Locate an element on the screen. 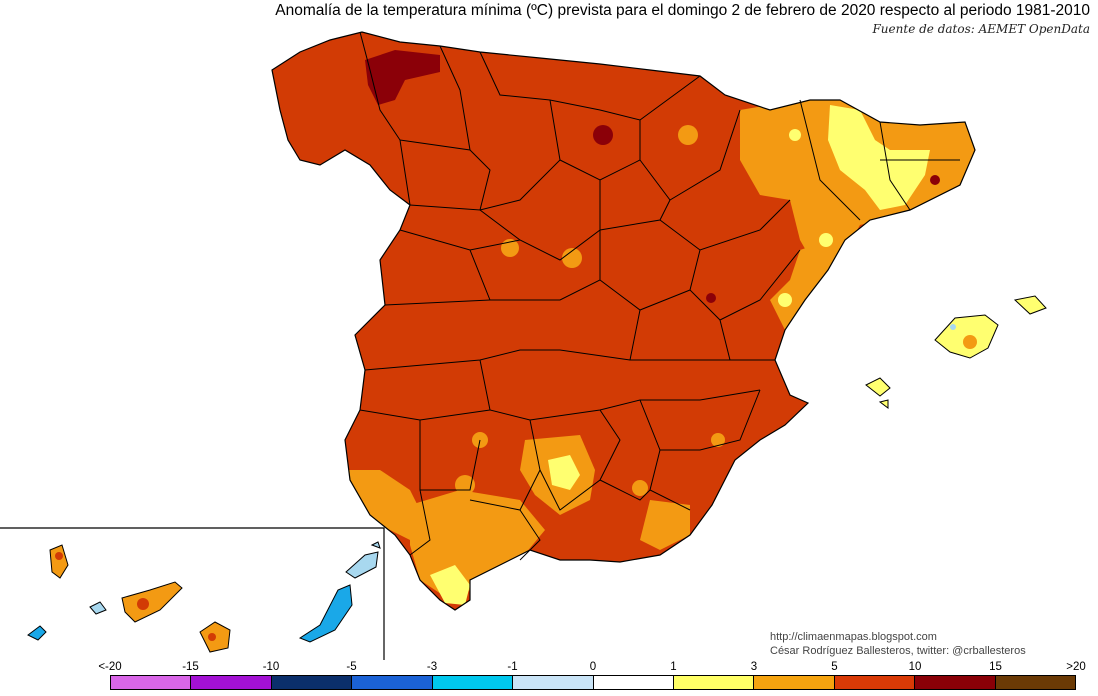  legend-tick-label: -10 is located at coordinates (271, 667).